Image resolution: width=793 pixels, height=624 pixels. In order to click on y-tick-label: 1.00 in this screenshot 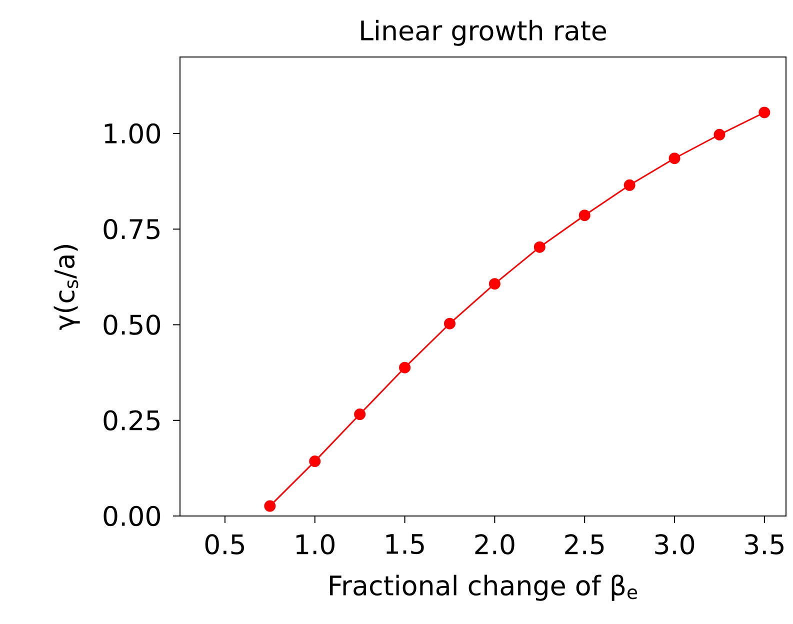, I will do `click(132, 133)`.